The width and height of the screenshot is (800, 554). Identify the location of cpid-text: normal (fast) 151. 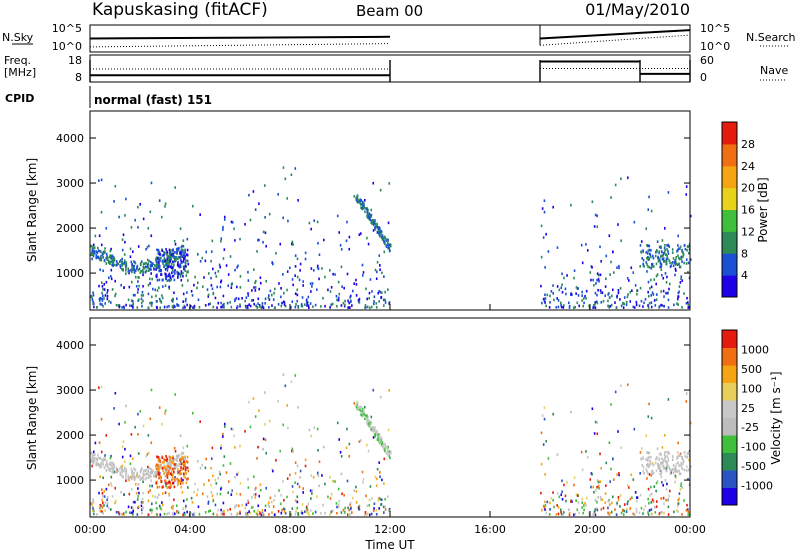
(153, 100).